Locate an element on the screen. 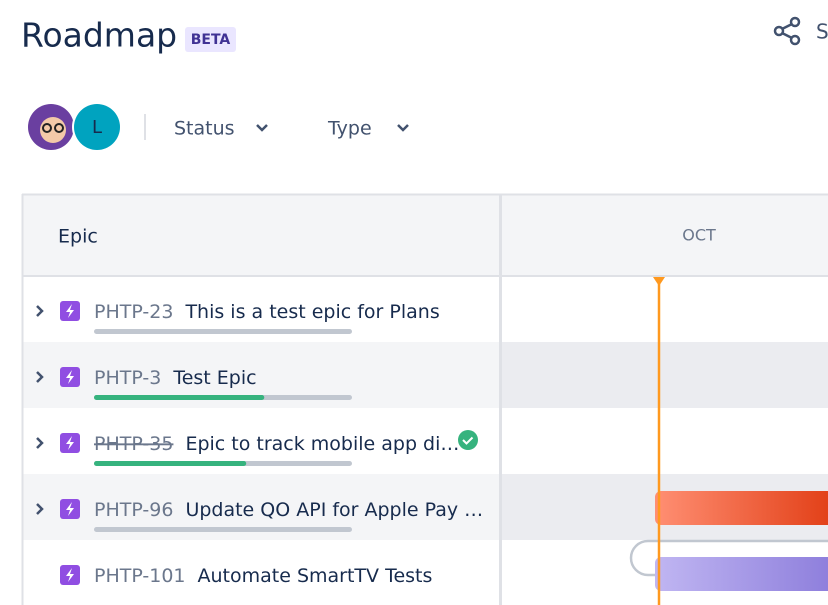  filter-type: Type is located at coordinates (349, 129).